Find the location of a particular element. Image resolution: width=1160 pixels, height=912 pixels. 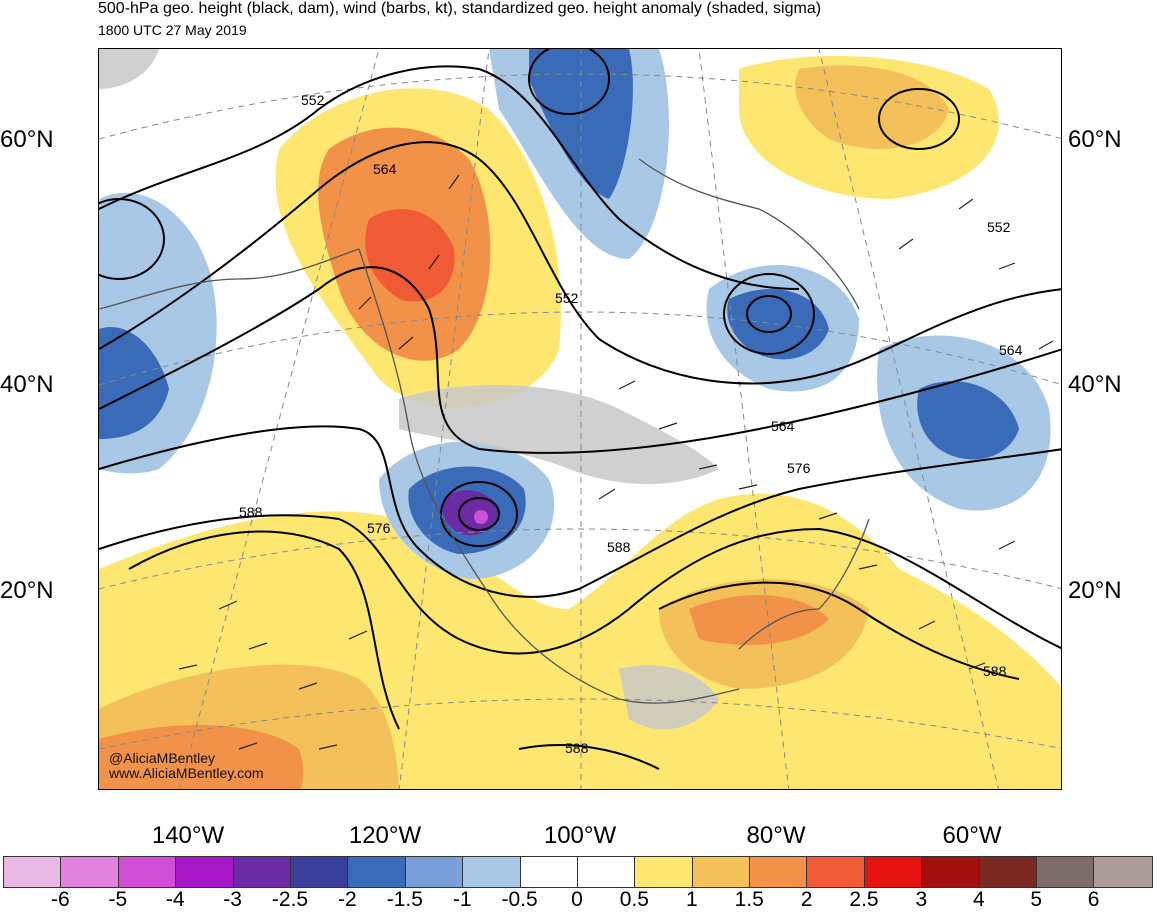

negative-anomaly-southwest-center is located at coordinates (481, 517).